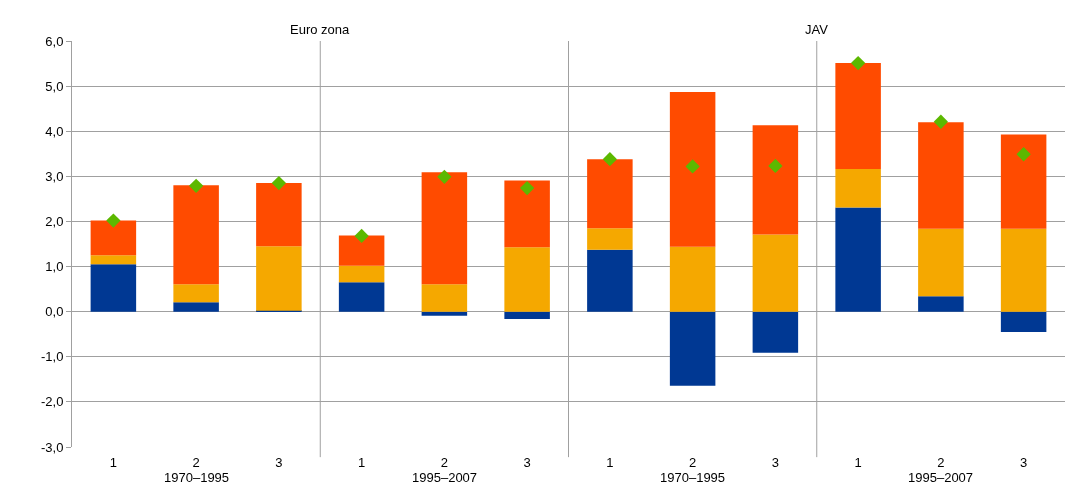 This screenshot has height=490, width=1069. Describe the element at coordinates (54, 267) in the screenshot. I see `y-tick-label: 1,0` at that location.